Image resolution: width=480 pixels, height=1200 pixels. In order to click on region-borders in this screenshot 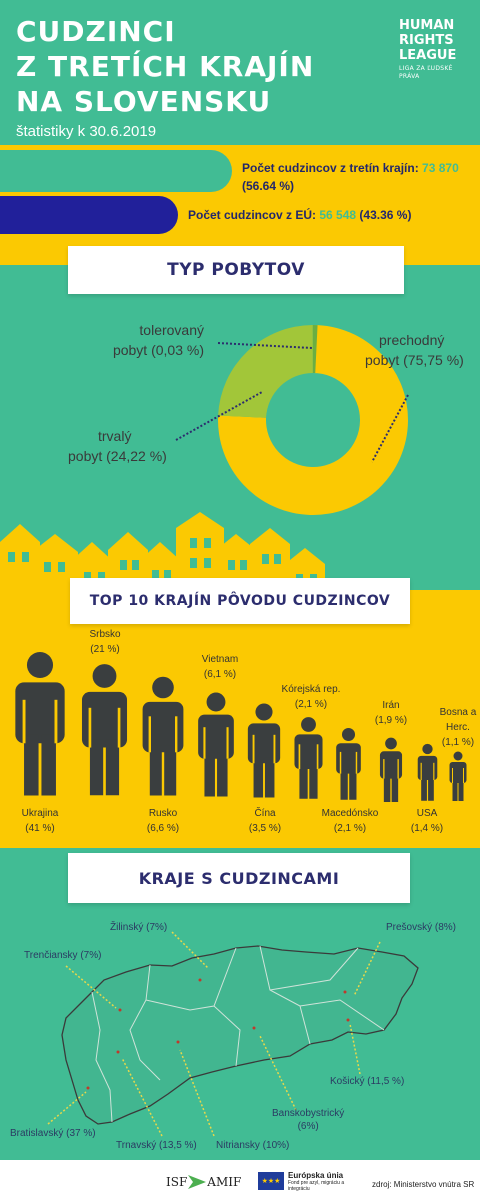, I will do `click(238, 1034)`.